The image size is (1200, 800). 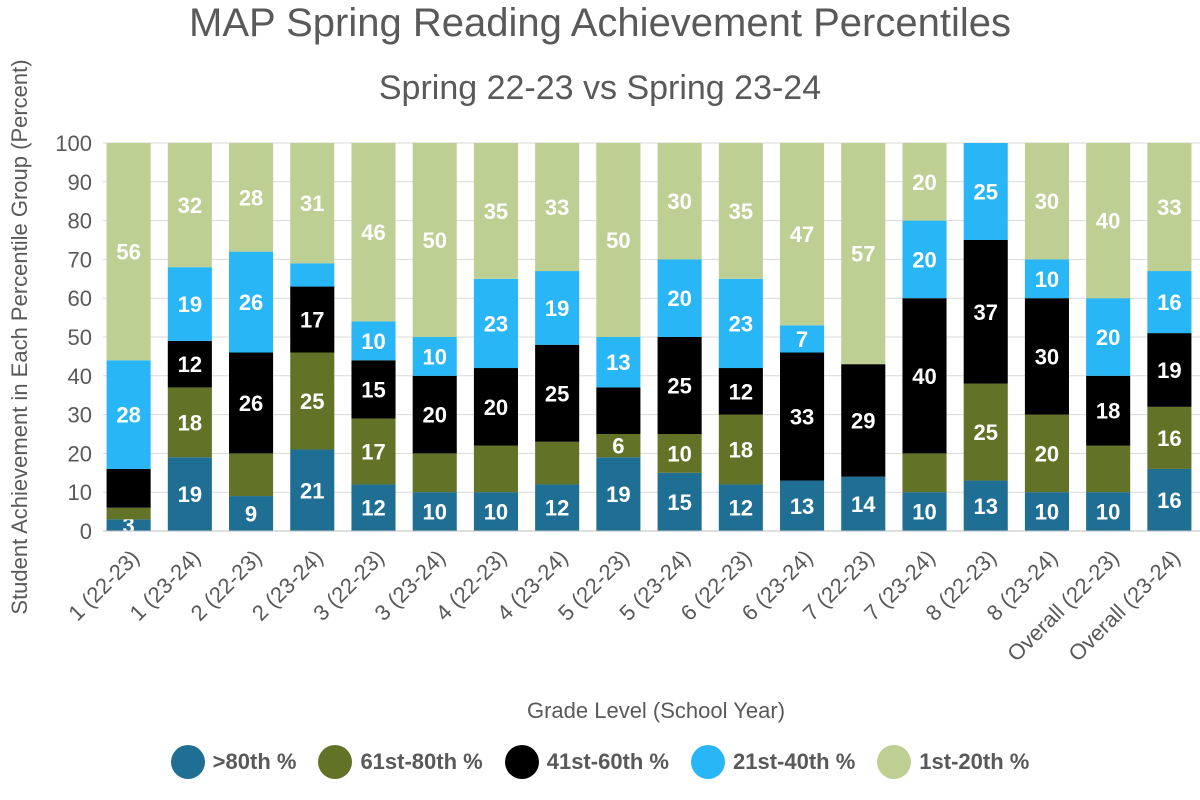 I want to click on data-label: 14, so click(x=863, y=504).